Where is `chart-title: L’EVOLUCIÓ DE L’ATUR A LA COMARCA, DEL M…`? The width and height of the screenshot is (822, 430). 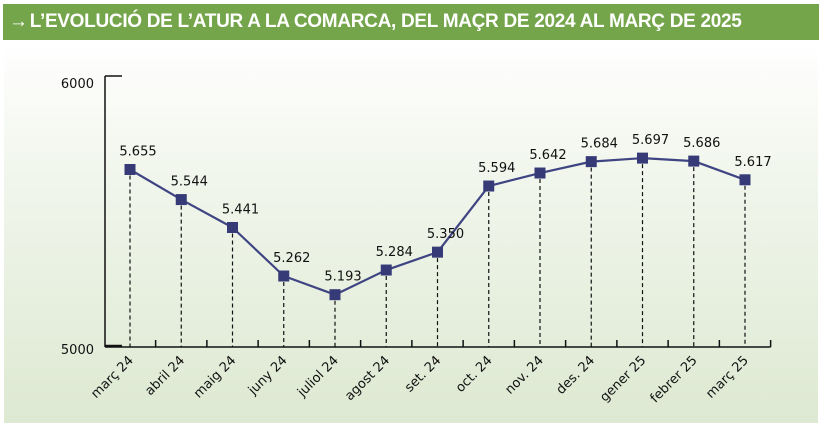 chart-title: L’EVOLUCIÓ DE L’ATUR A LA COMARCA, DEL M… is located at coordinates (385, 21).